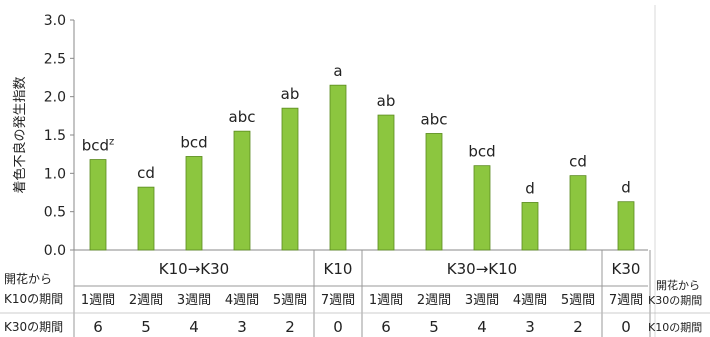 Image resolution: width=710 pixels, height=337 pixels. What do you see at coordinates (678, 285) in the screenshot?
I see `right-label: 開花から` at bounding box center [678, 285].